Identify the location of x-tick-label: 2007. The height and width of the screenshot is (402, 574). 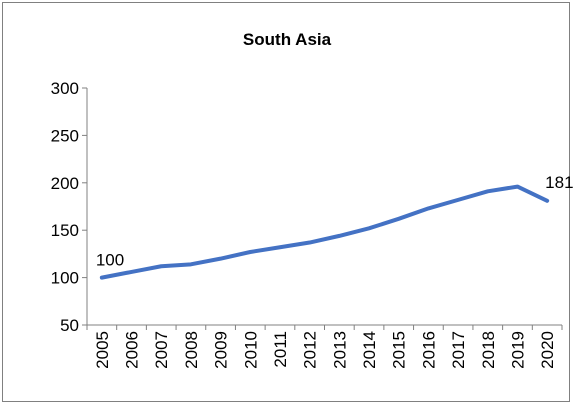
(161, 350).